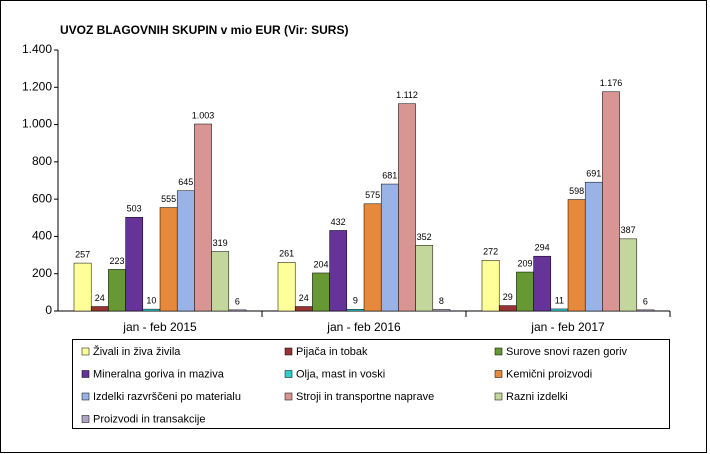 Image resolution: width=710 pixels, height=454 pixels. I want to click on value-label: 319, so click(220, 243).